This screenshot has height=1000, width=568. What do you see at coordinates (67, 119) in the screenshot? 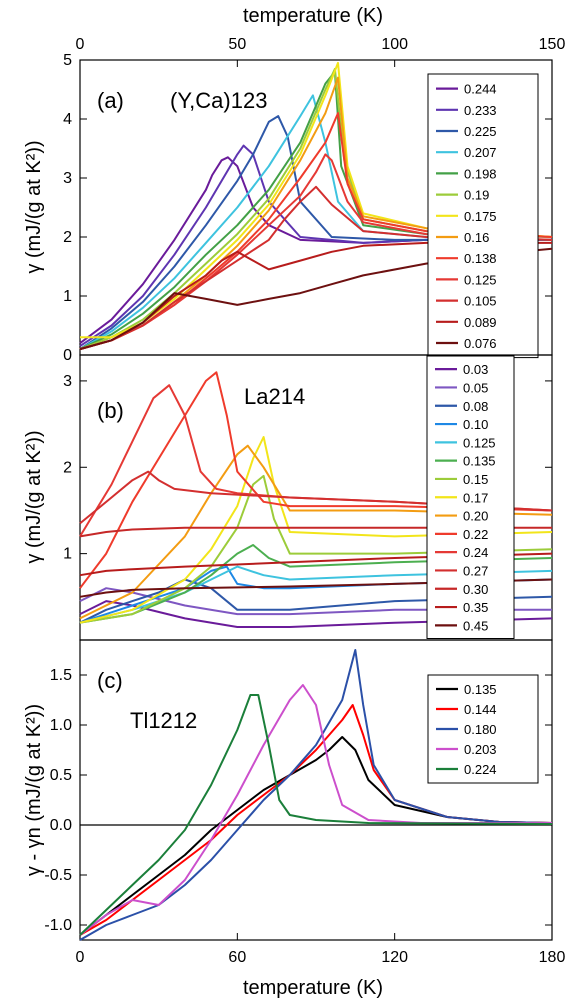
I see `y-tick-label: 4` at bounding box center [67, 119].